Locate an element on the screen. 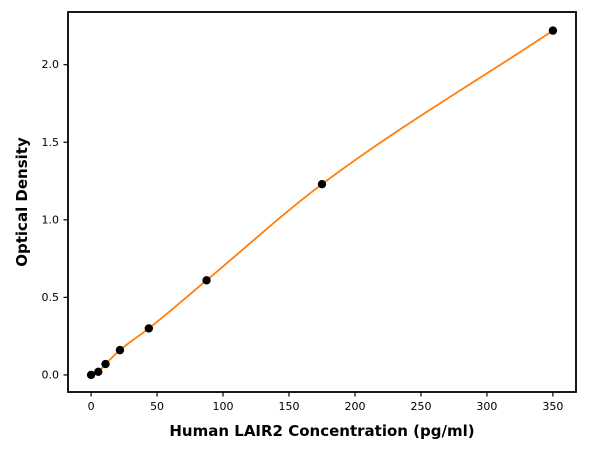 Image resolution: width=600 pixels, height=450 pixels. x-tick-label: 300 is located at coordinates (486, 406).